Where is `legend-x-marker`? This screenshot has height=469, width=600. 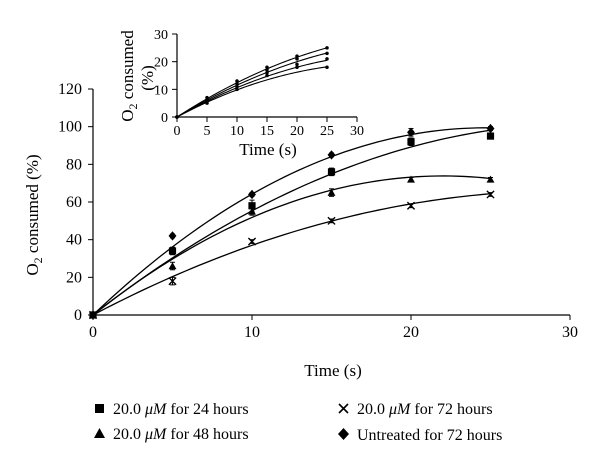
legend-x-marker is located at coordinates (343, 408).